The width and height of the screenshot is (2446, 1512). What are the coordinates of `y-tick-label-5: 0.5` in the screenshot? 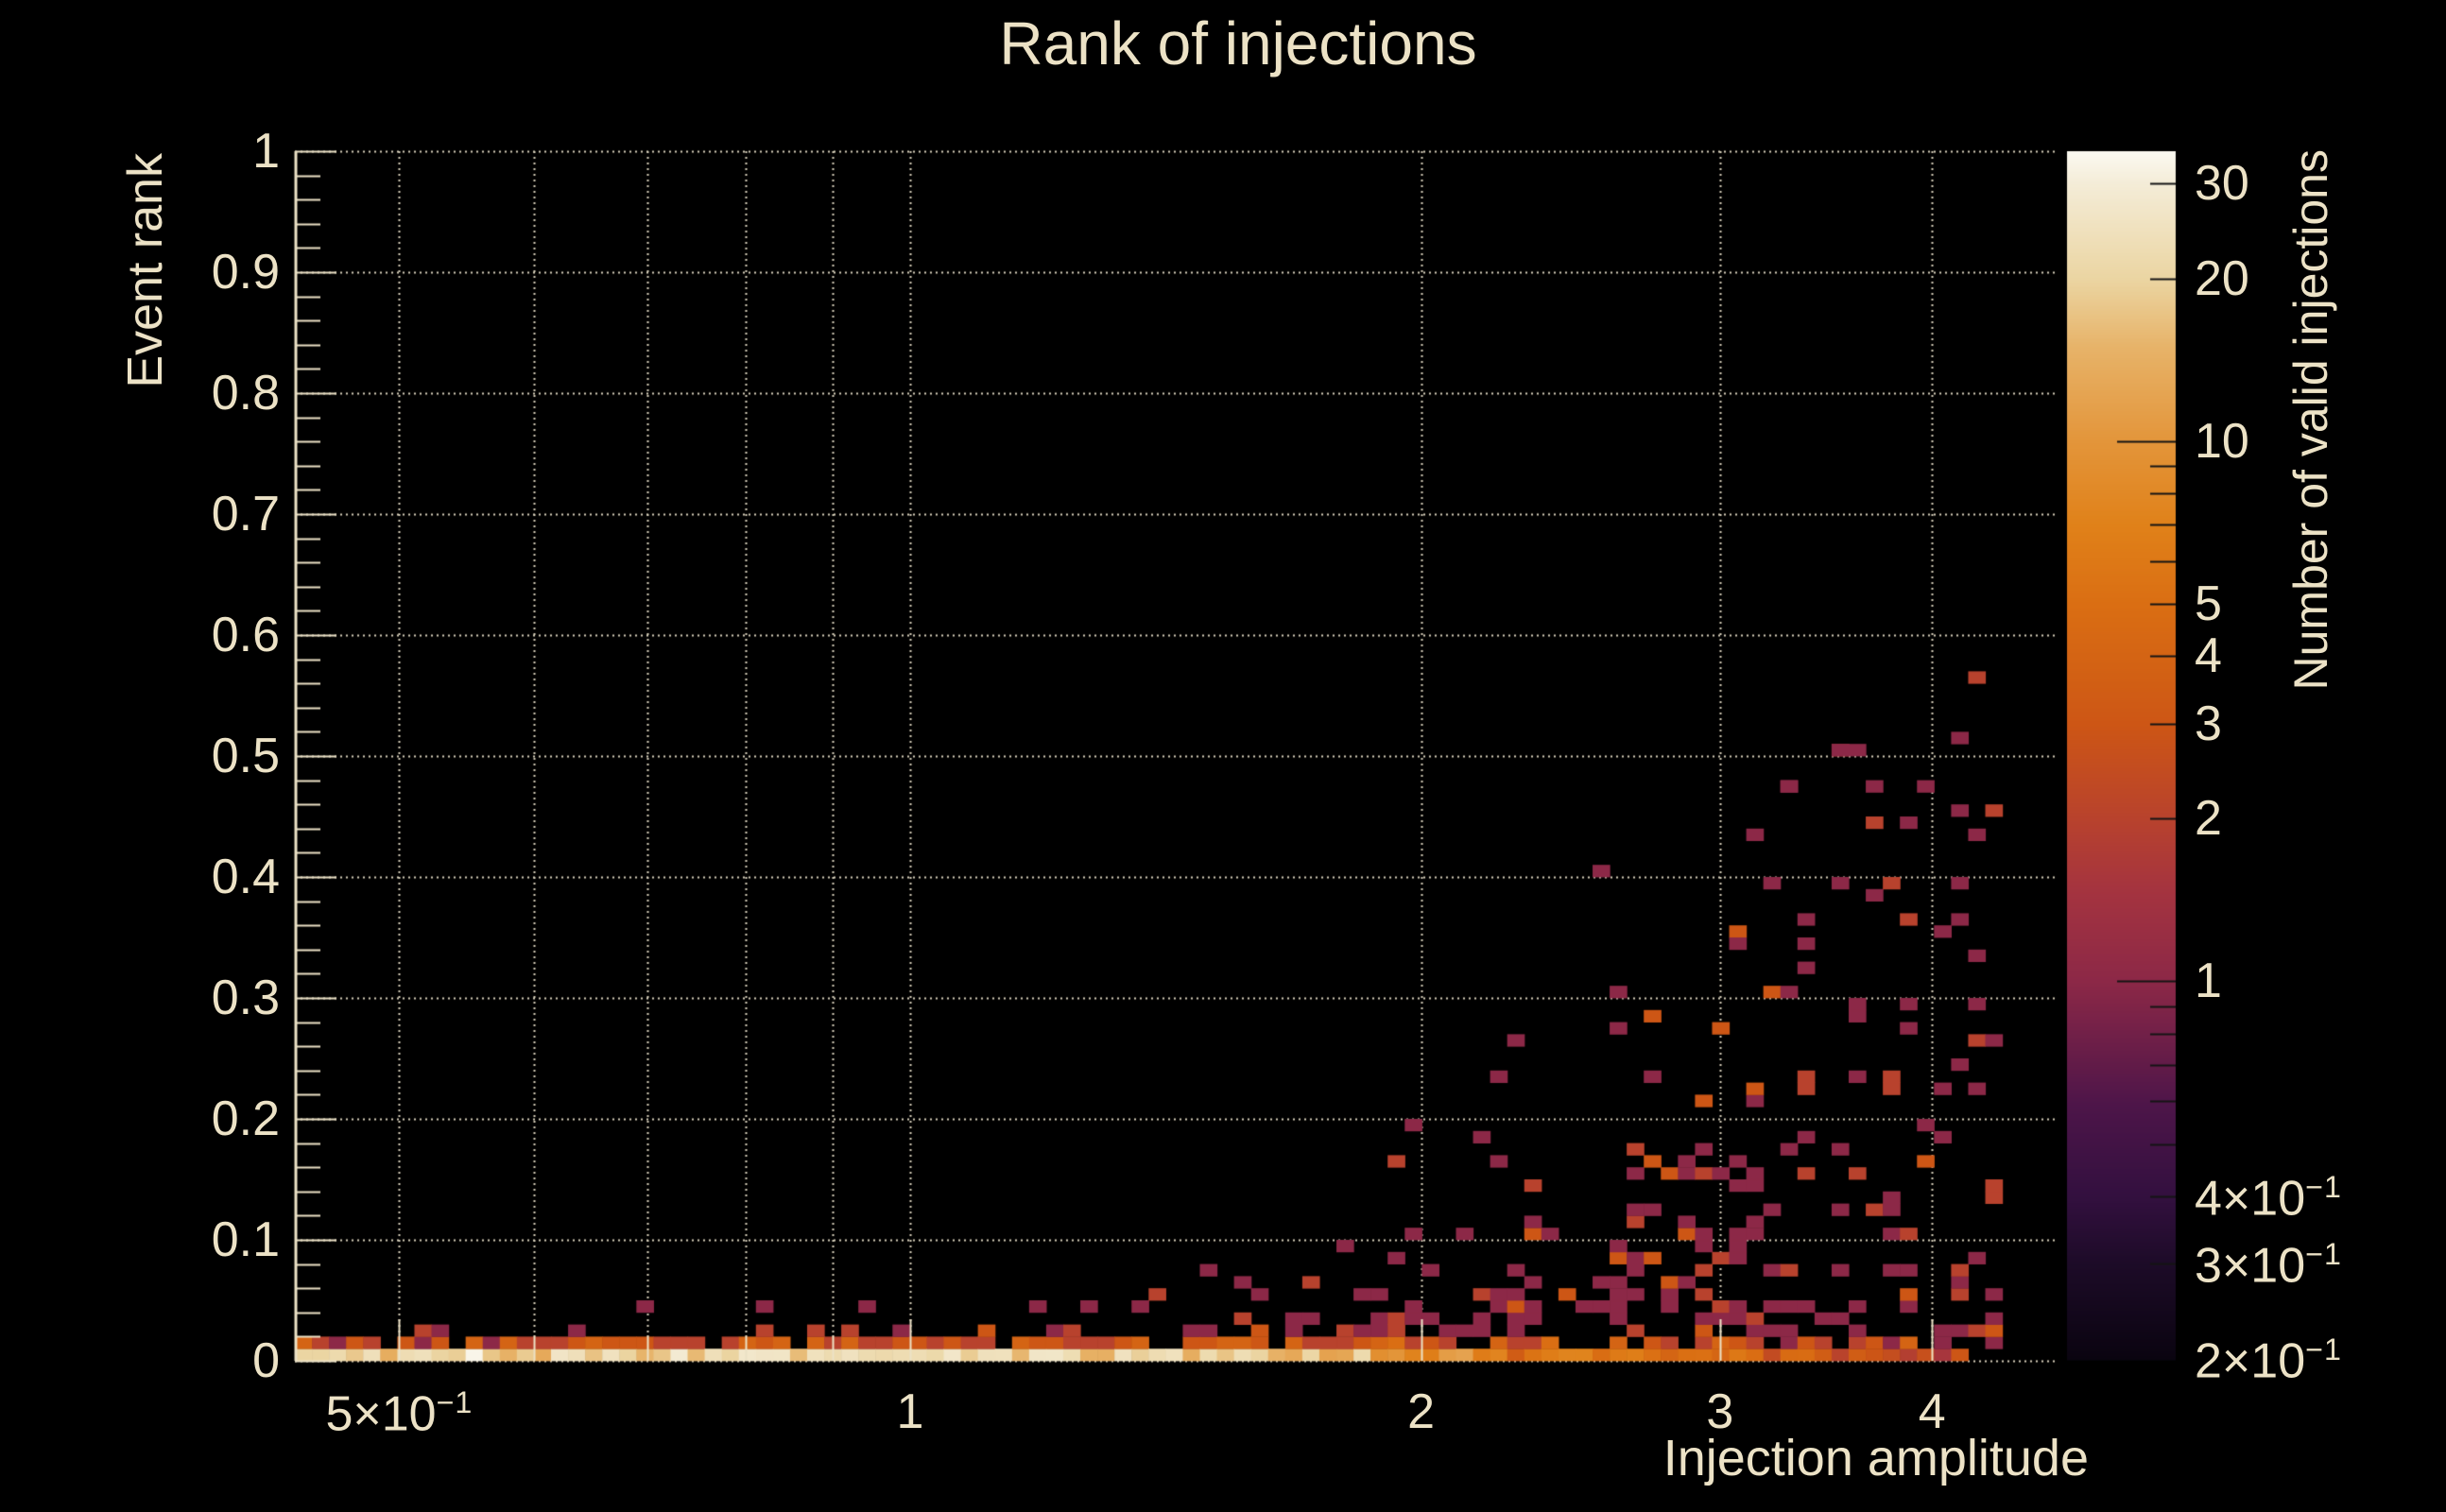 It's located at (245, 756).